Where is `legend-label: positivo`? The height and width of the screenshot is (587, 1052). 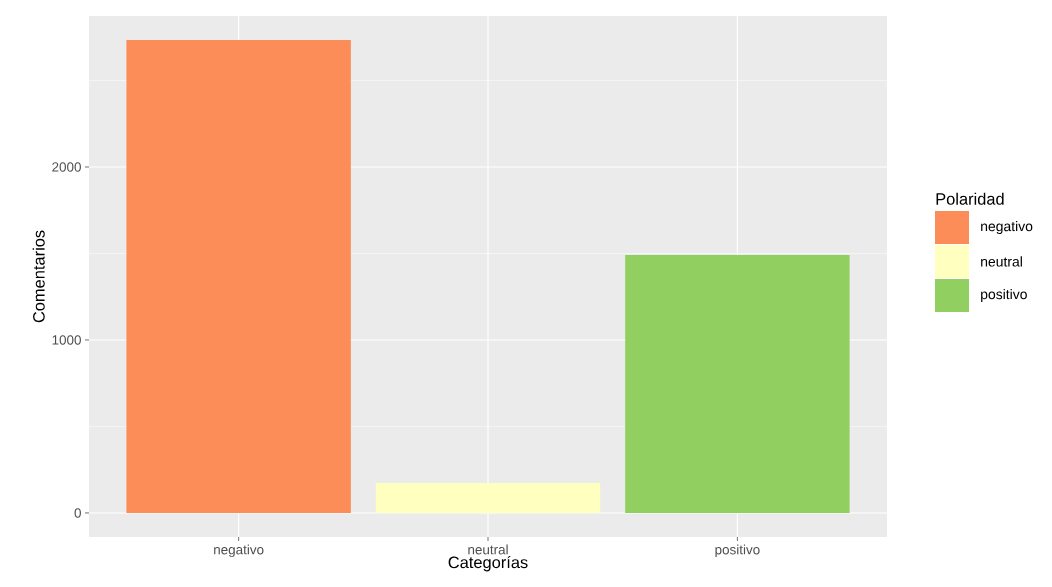 legend-label: positivo is located at coordinates (1004, 295).